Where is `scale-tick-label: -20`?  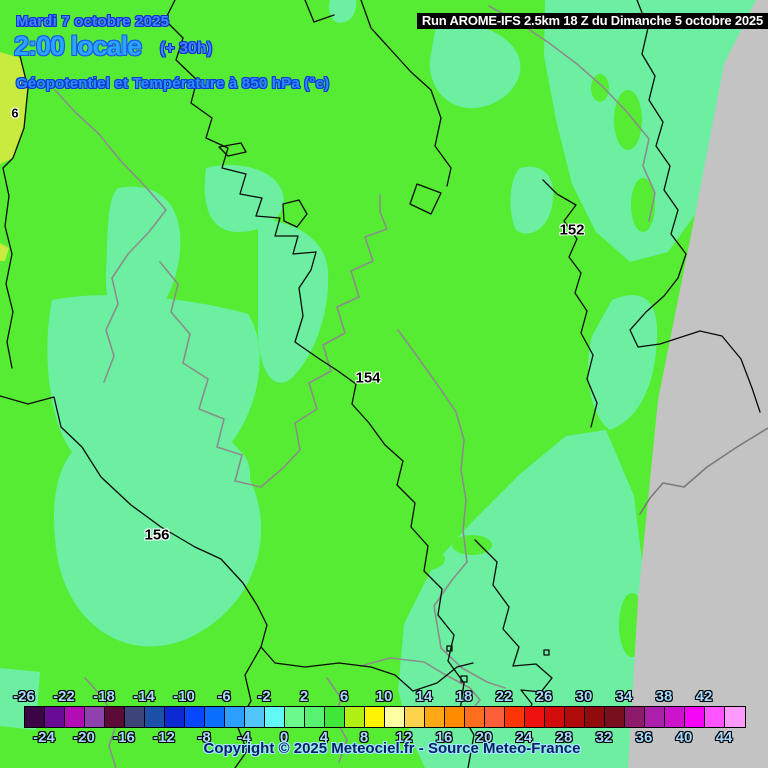 scale-tick-label: -20 is located at coordinates (84, 737).